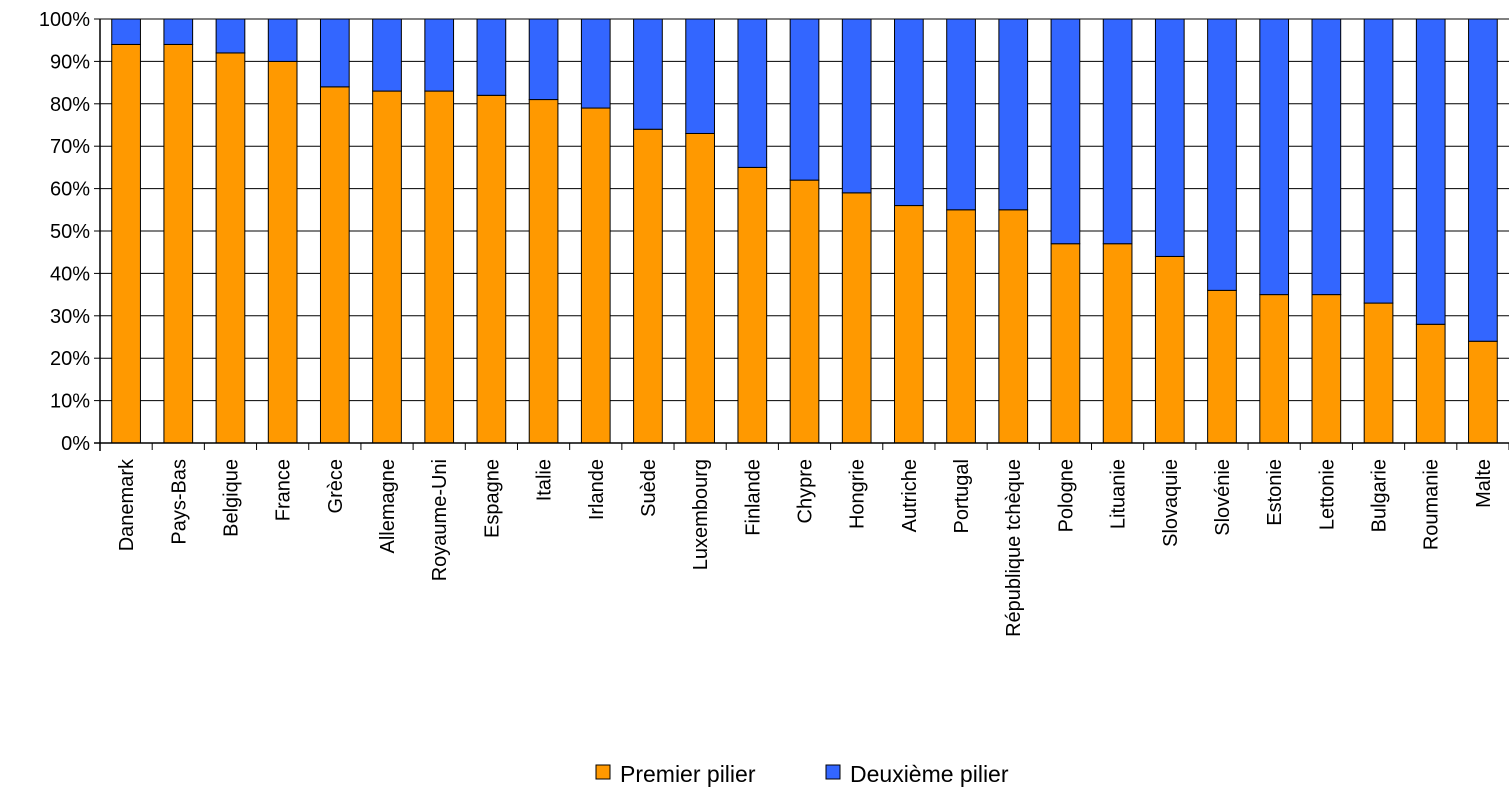 The width and height of the screenshot is (1509, 787). What do you see at coordinates (70, 359) in the screenshot?
I see `y-tick-label: 20%` at bounding box center [70, 359].